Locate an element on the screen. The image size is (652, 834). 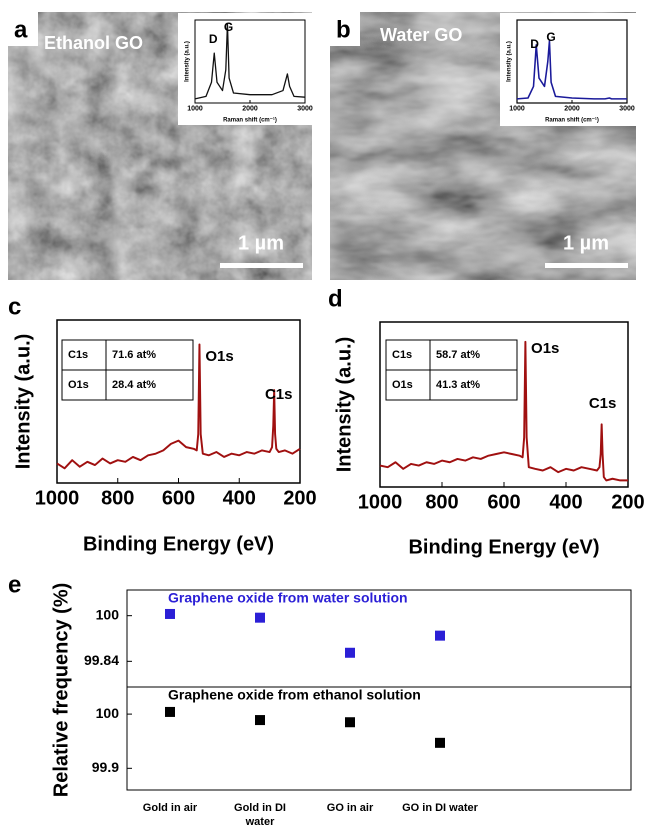
panel-title: Water GO is located at coordinates (421, 35).